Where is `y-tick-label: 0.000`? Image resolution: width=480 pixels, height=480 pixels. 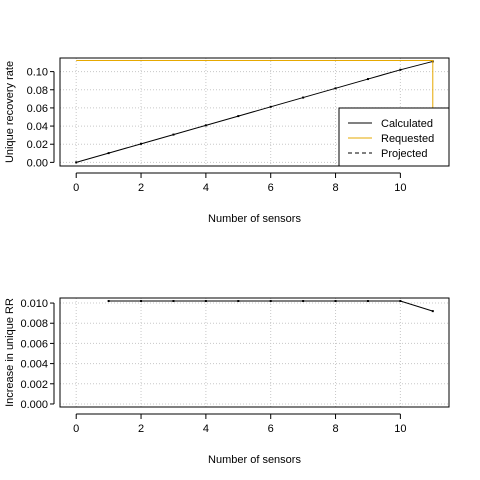
y-tick-label: 0.000 is located at coordinates (34, 405).